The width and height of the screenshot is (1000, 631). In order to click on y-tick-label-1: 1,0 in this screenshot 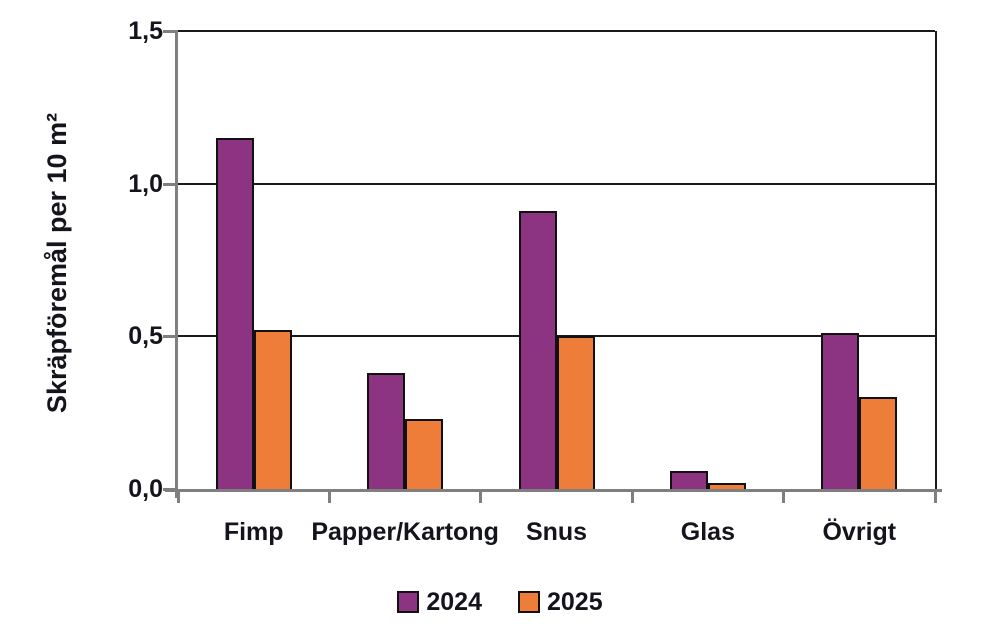, I will do `click(145, 183)`.